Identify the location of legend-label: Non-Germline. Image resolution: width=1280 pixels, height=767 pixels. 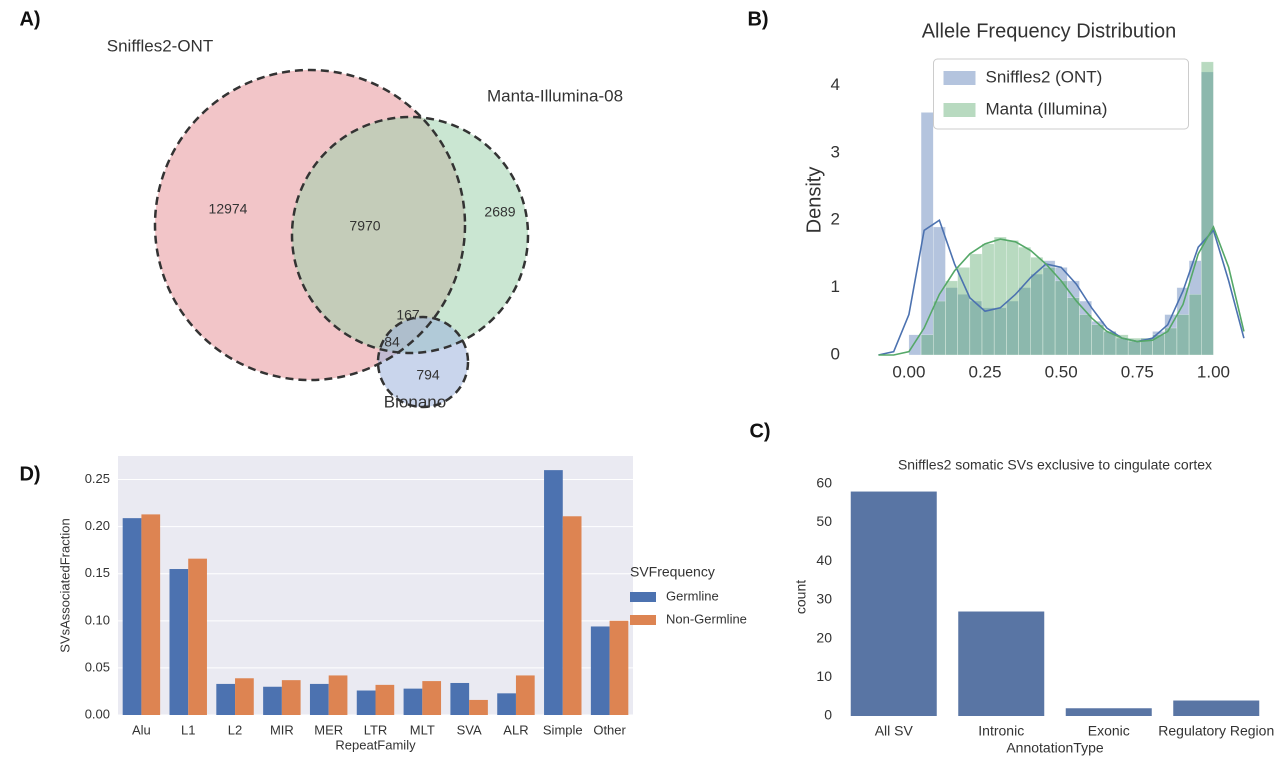
(706, 618).